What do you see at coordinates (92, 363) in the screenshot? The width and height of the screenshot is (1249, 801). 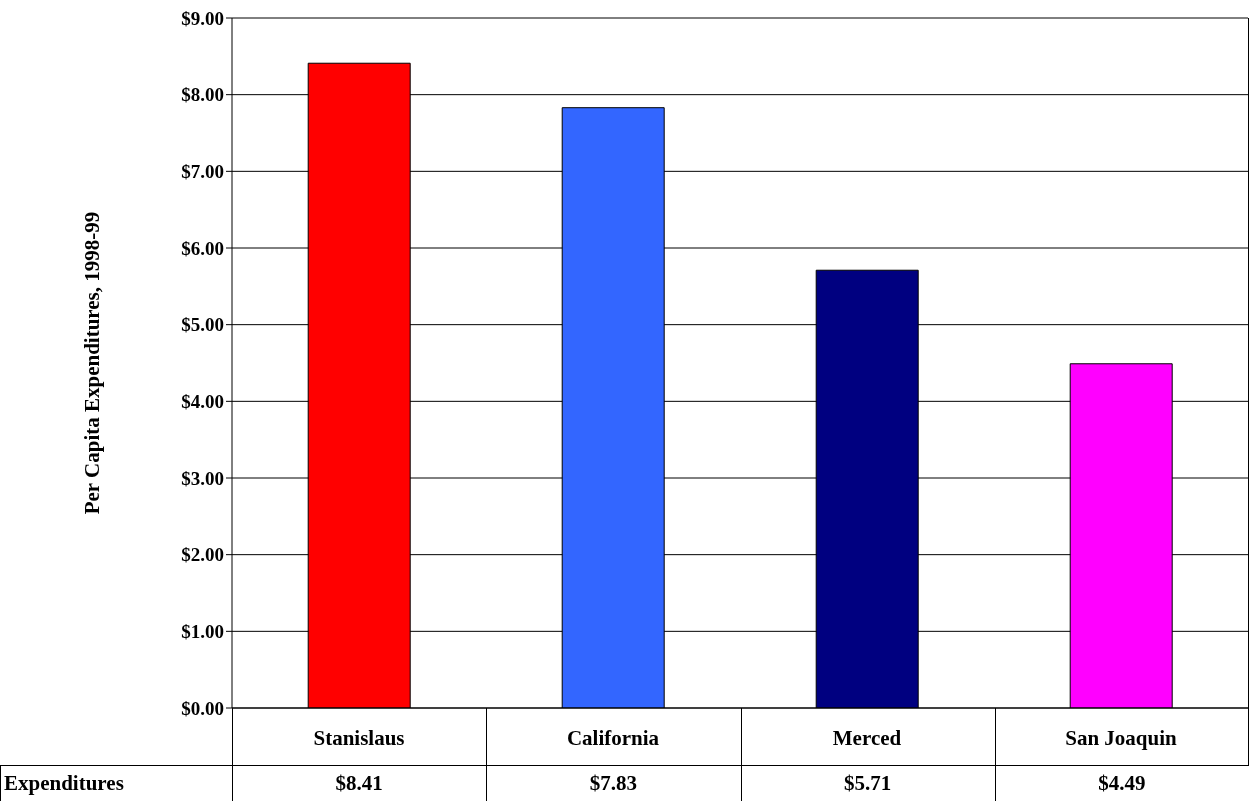 I see `y-axis-title: Per Capita Expenditures, 1998-99` at bounding box center [92, 363].